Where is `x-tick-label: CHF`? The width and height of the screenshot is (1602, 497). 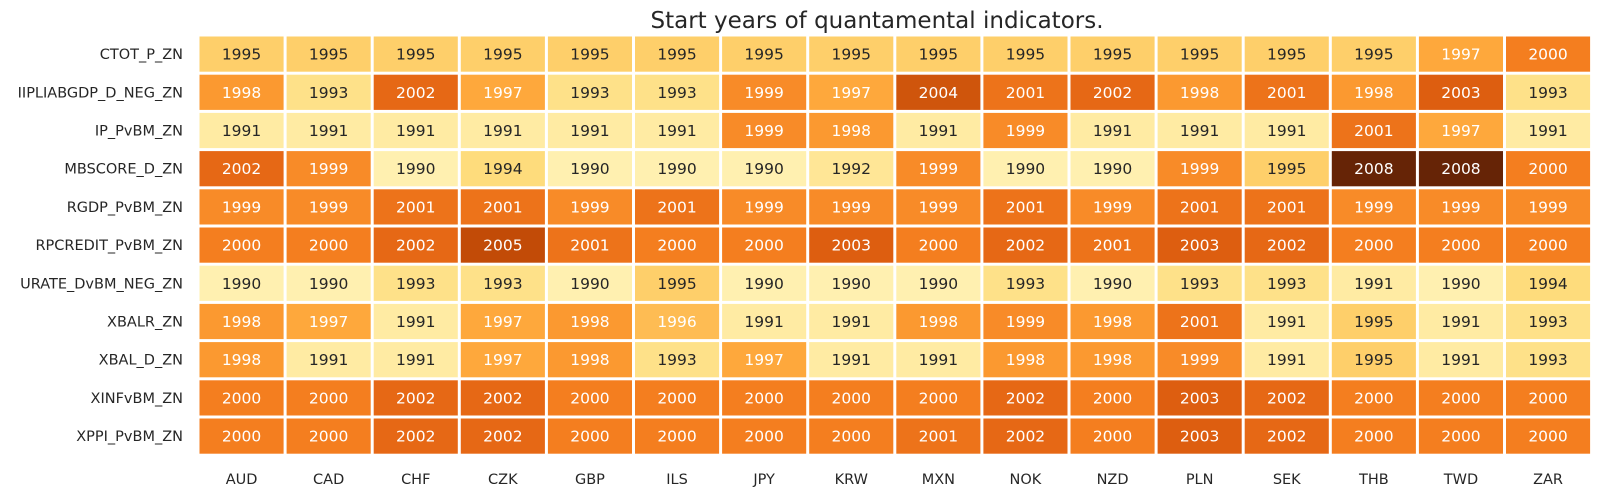
x-tick-label: CHF is located at coordinates (415, 480).